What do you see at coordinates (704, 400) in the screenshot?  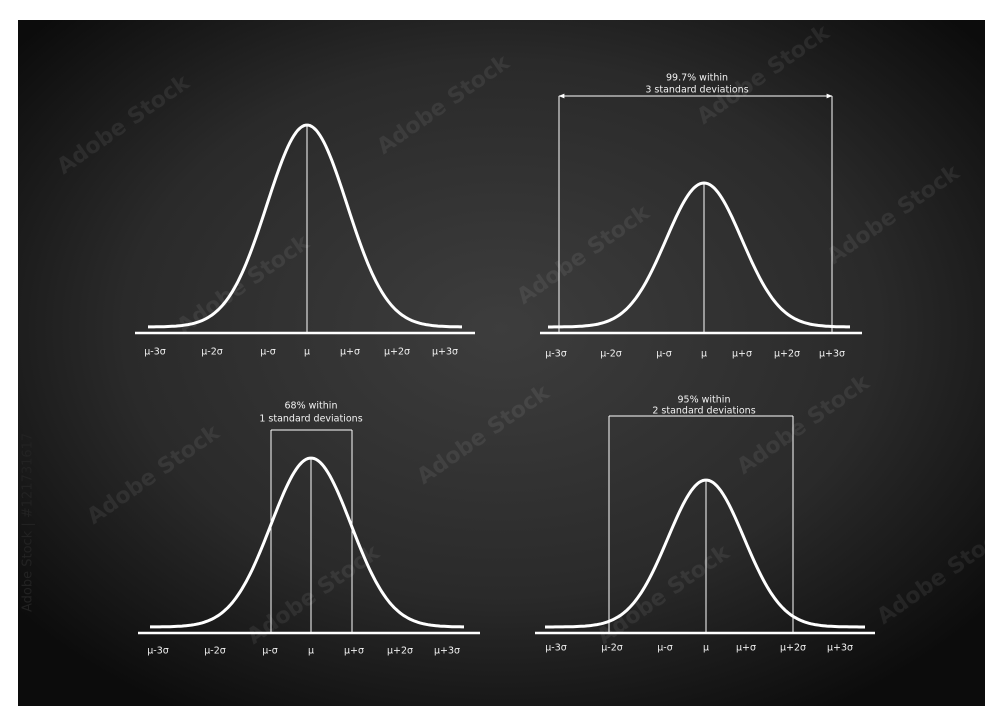 I see `range-annotation: 95% within` at bounding box center [704, 400].